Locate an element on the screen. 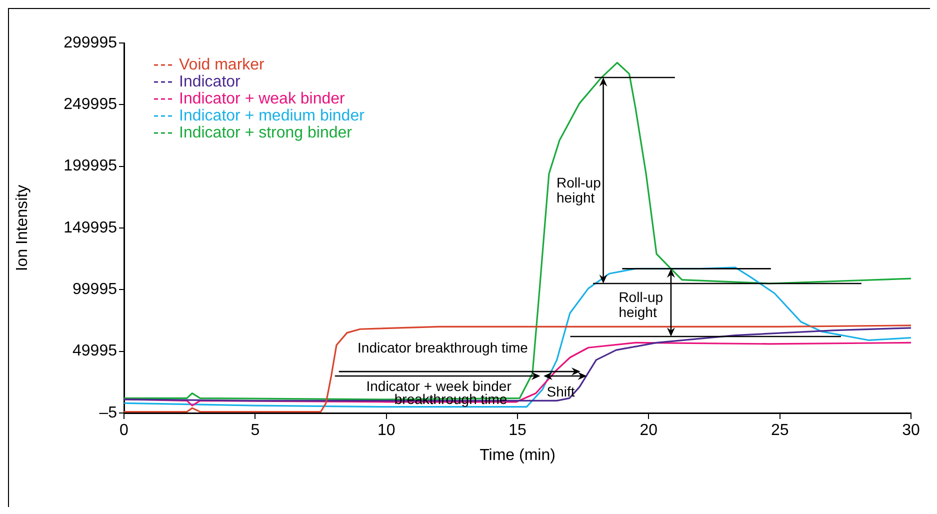  annotation: Indicator + week binder breakthrough time is located at coordinates (439, 392).